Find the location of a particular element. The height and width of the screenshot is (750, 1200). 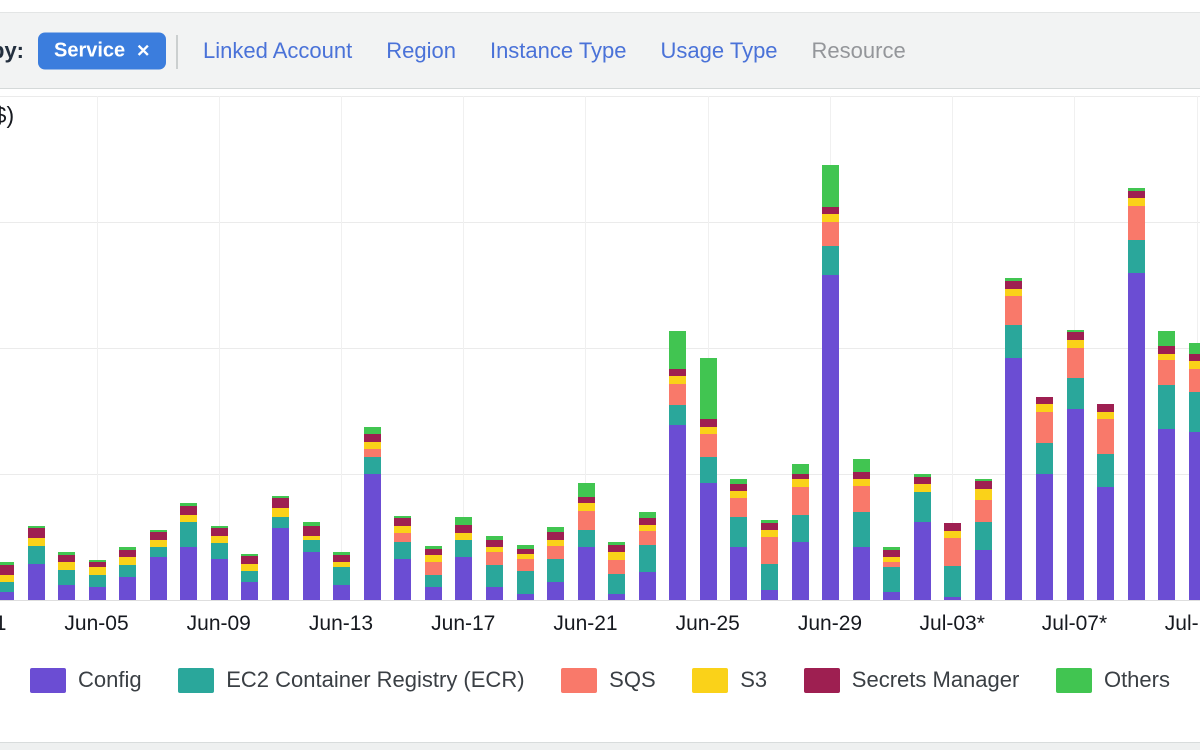

bar-segment-ec2-container-registry-ecr--jul-11 is located at coordinates (1194, 412).